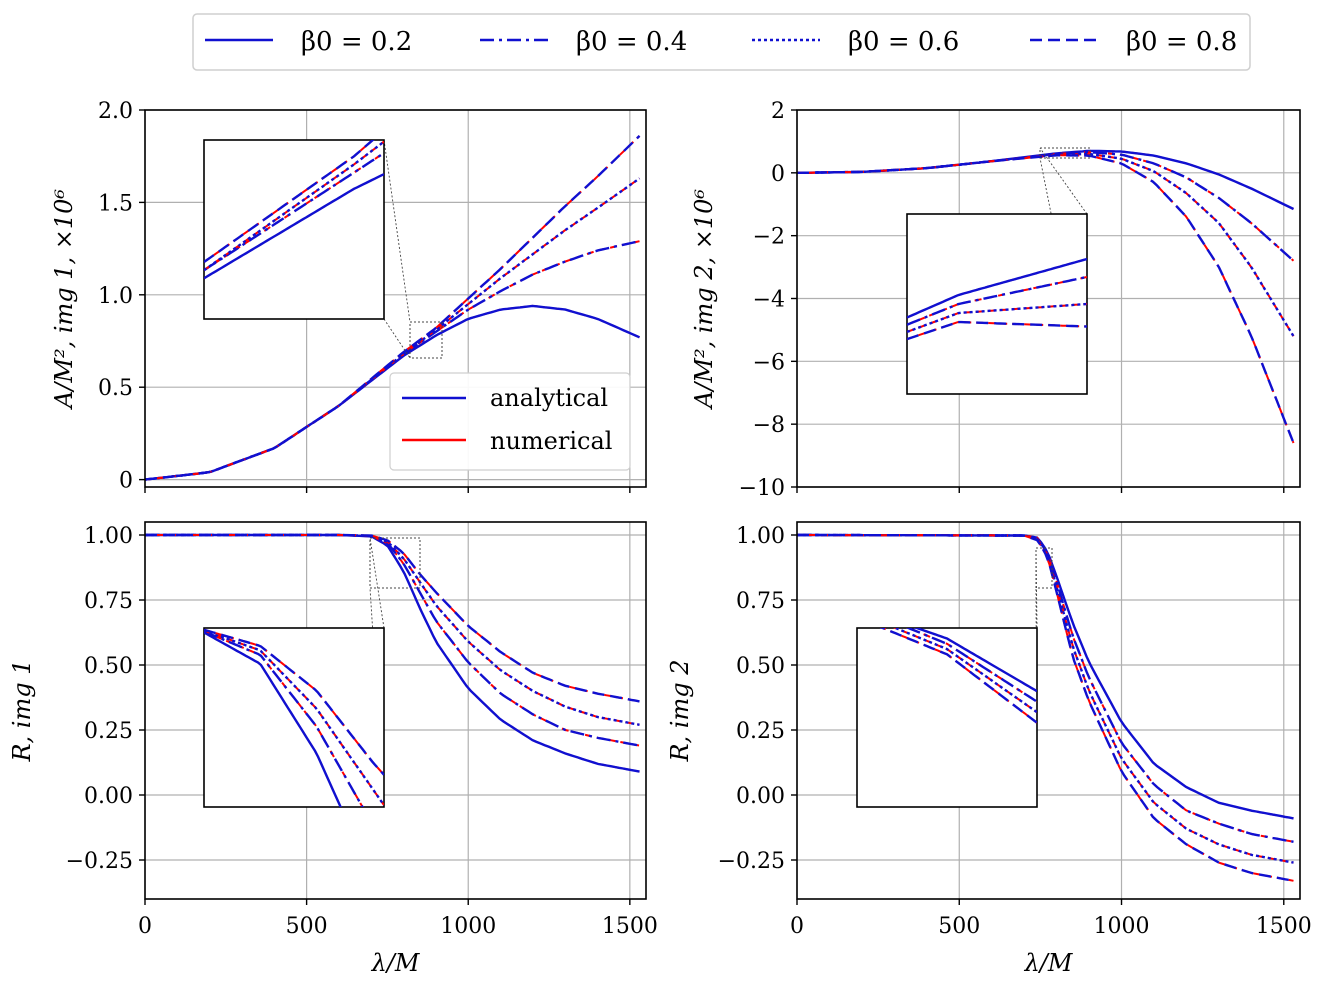 The image size is (1328, 996). What do you see at coordinates (631, 42) in the screenshot?
I see `legend-label: β0 = 0.4` at bounding box center [631, 42].